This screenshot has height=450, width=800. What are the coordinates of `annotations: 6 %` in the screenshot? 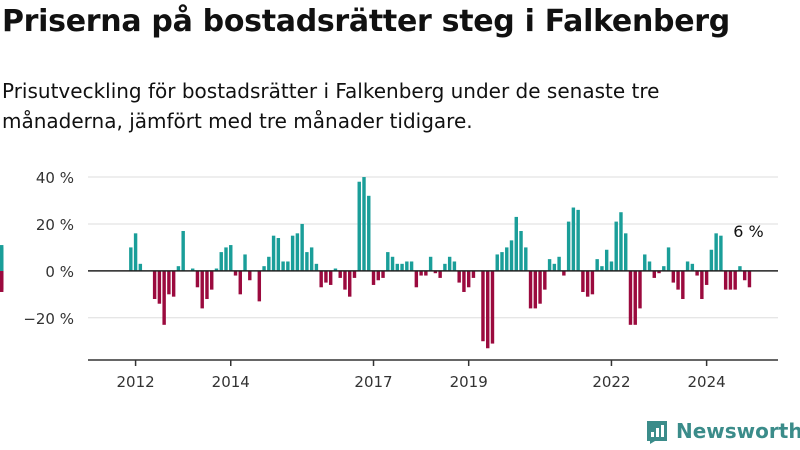 It's located at (748, 231).